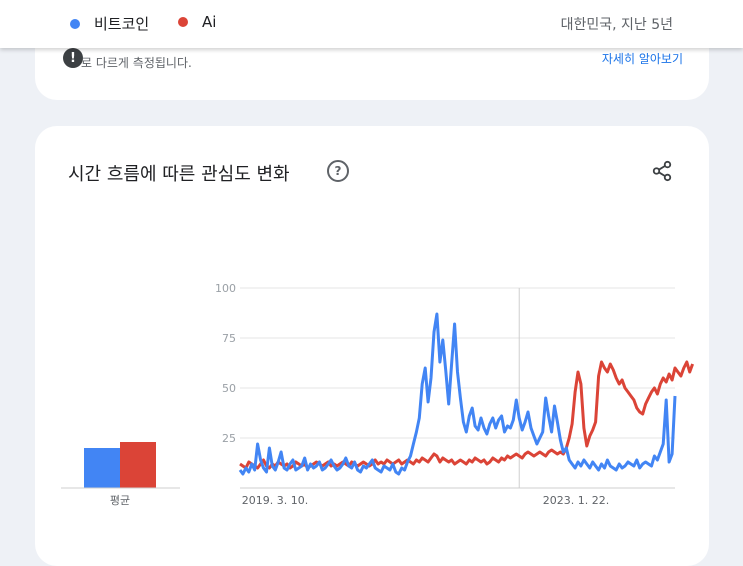 This screenshot has height=566, width=743. What do you see at coordinates (73, 58) in the screenshot?
I see `alert-icon: !` at bounding box center [73, 58].